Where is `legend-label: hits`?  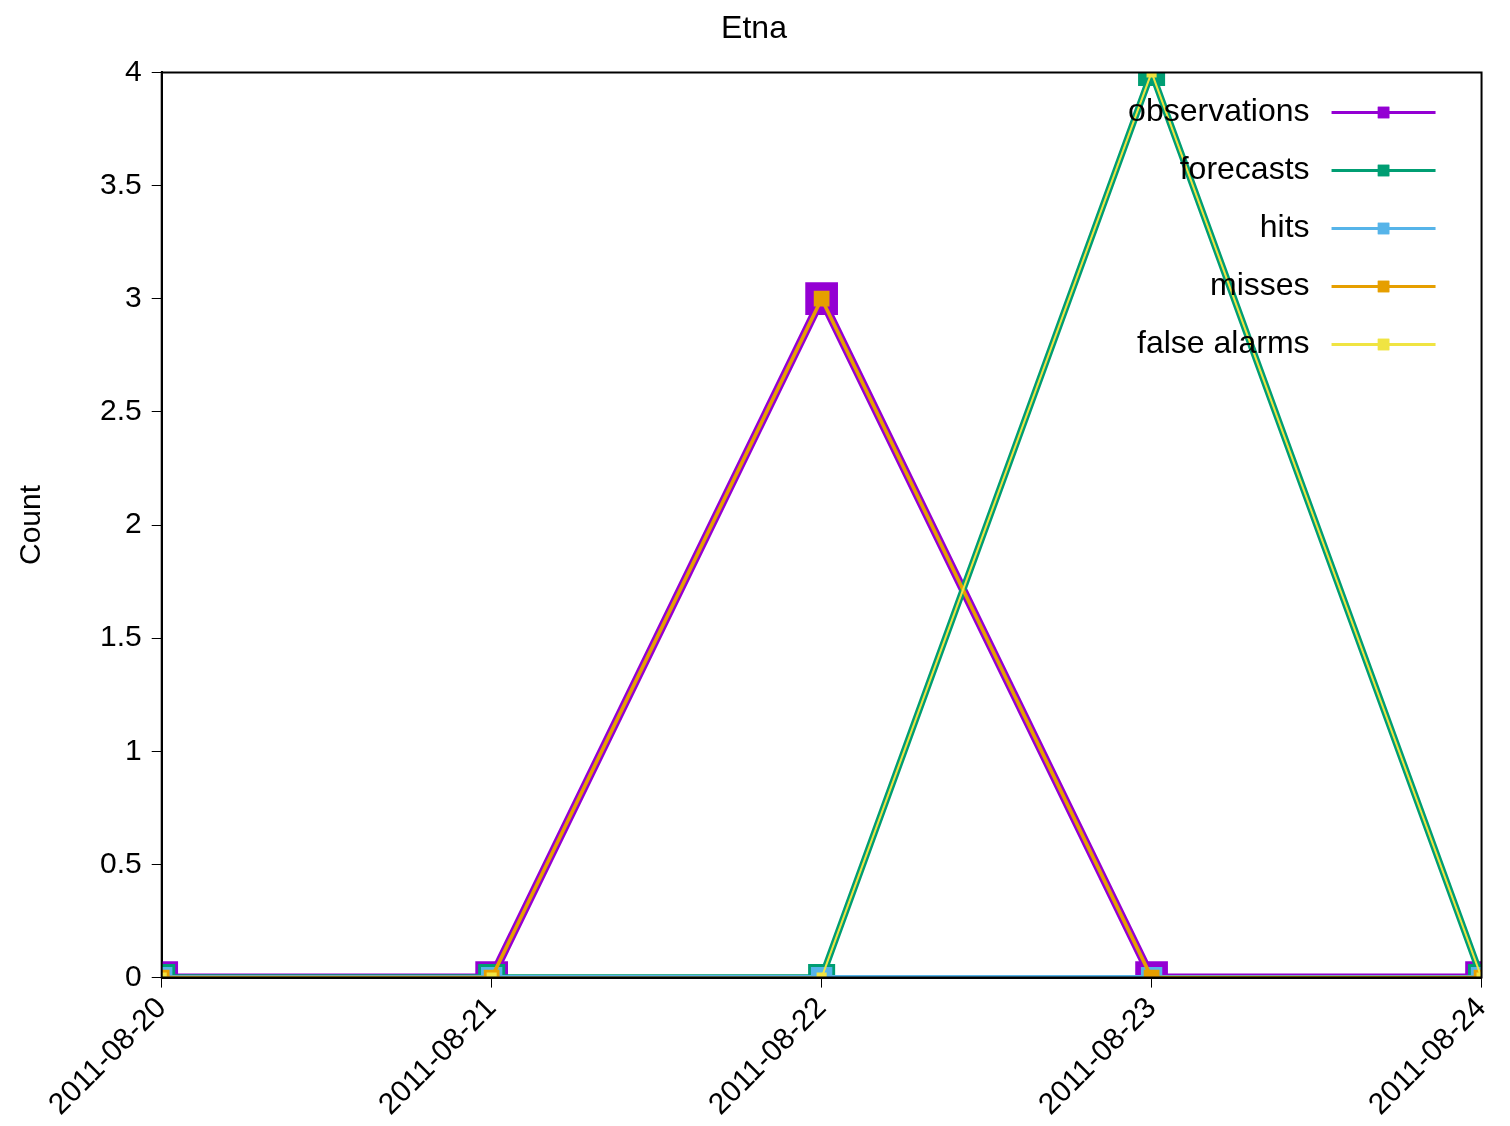 legend-label: hits is located at coordinates (1284, 226).